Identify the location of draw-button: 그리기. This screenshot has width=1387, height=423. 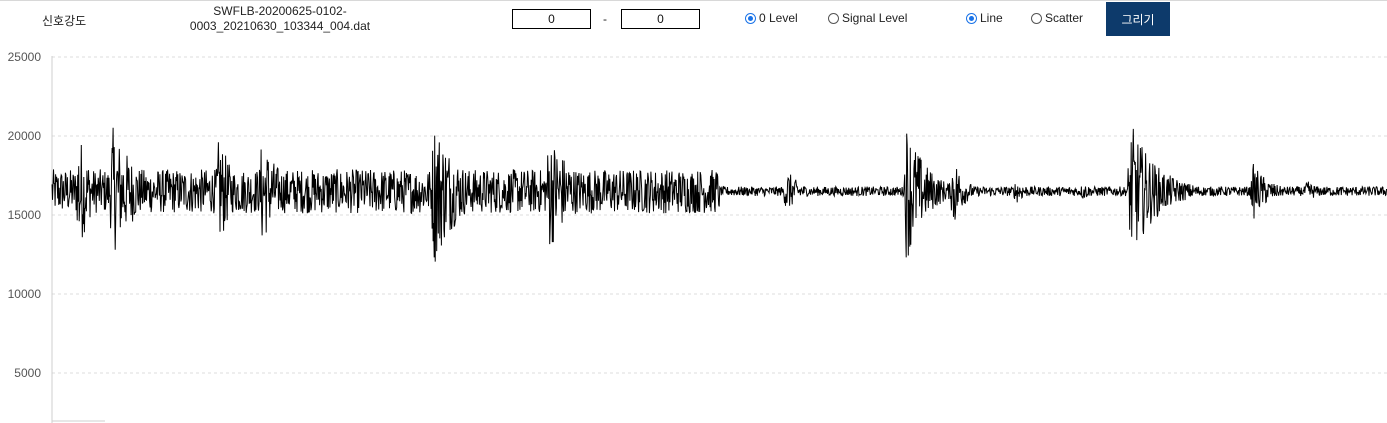
(1138, 19).